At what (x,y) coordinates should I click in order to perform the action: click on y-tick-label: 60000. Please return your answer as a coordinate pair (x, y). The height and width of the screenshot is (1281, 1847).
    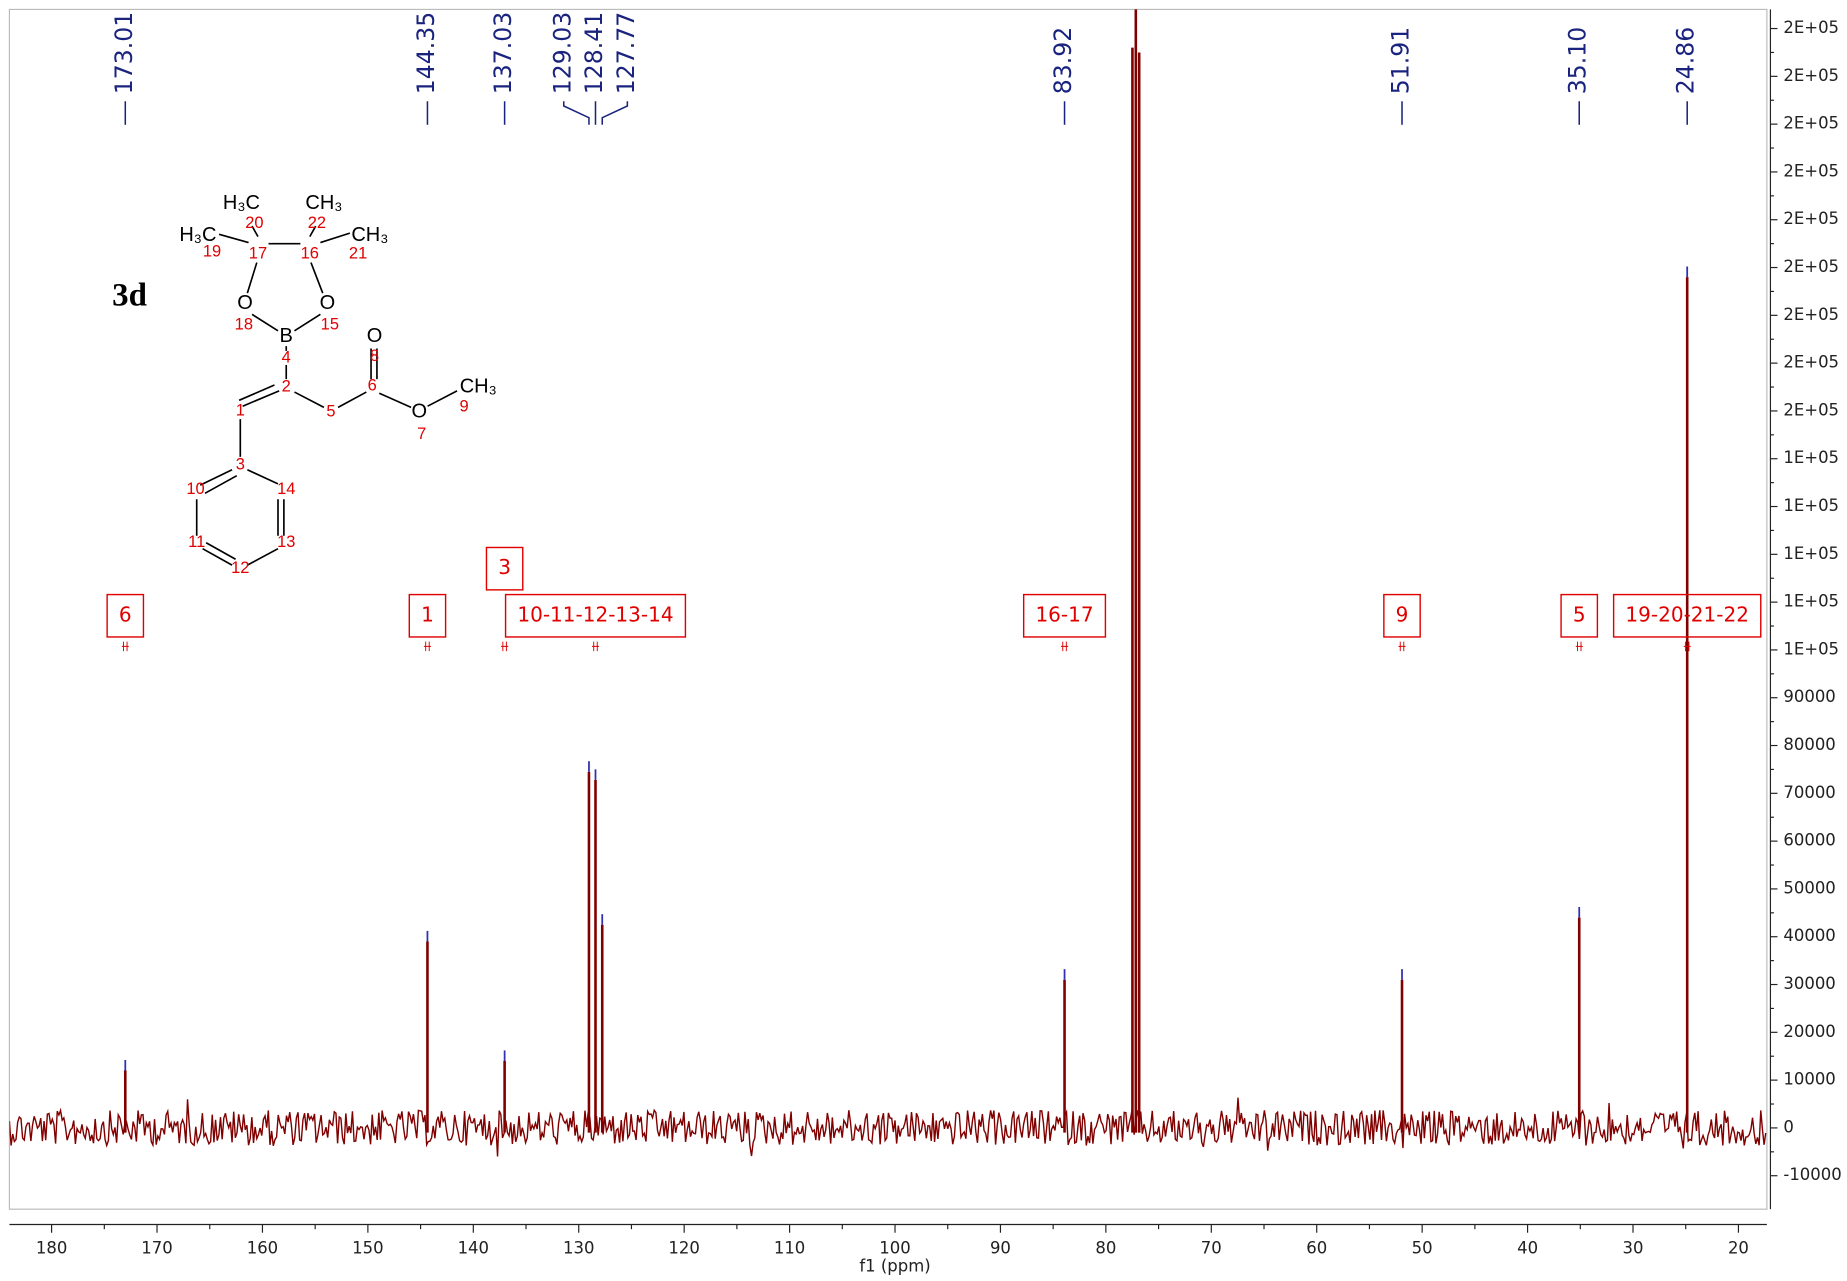
    Looking at the image, I should click on (1809, 840).